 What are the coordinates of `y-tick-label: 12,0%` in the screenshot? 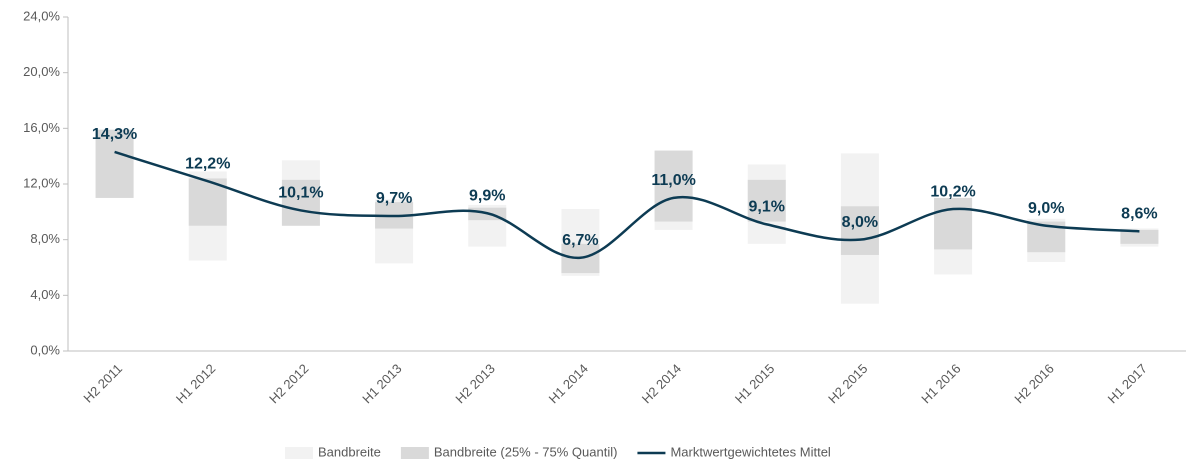 It's located at (41, 182).